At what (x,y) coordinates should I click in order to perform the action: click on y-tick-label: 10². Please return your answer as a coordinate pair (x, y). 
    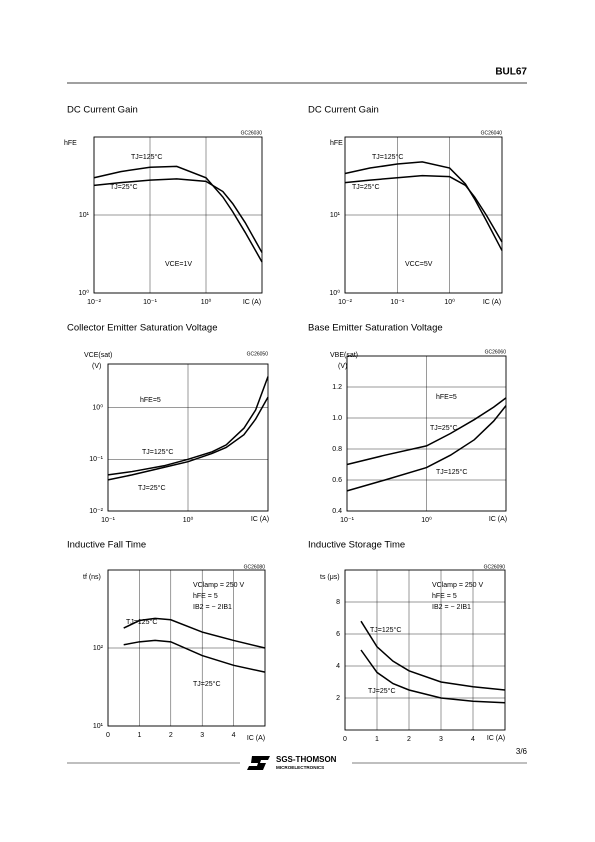
    Looking at the image, I should click on (98, 648).